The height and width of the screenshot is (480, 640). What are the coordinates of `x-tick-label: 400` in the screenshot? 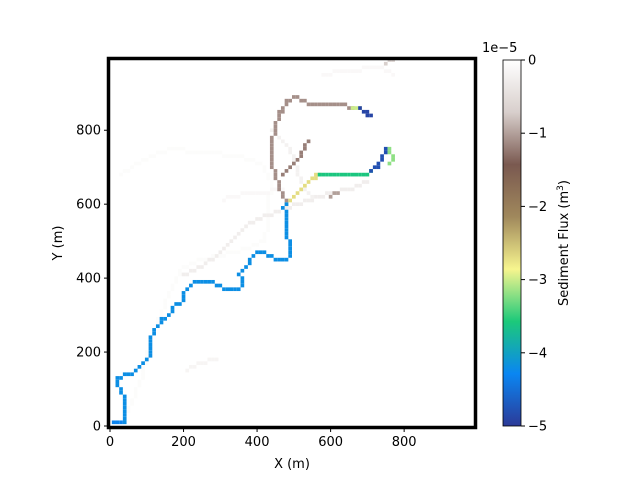 It's located at (257, 442).